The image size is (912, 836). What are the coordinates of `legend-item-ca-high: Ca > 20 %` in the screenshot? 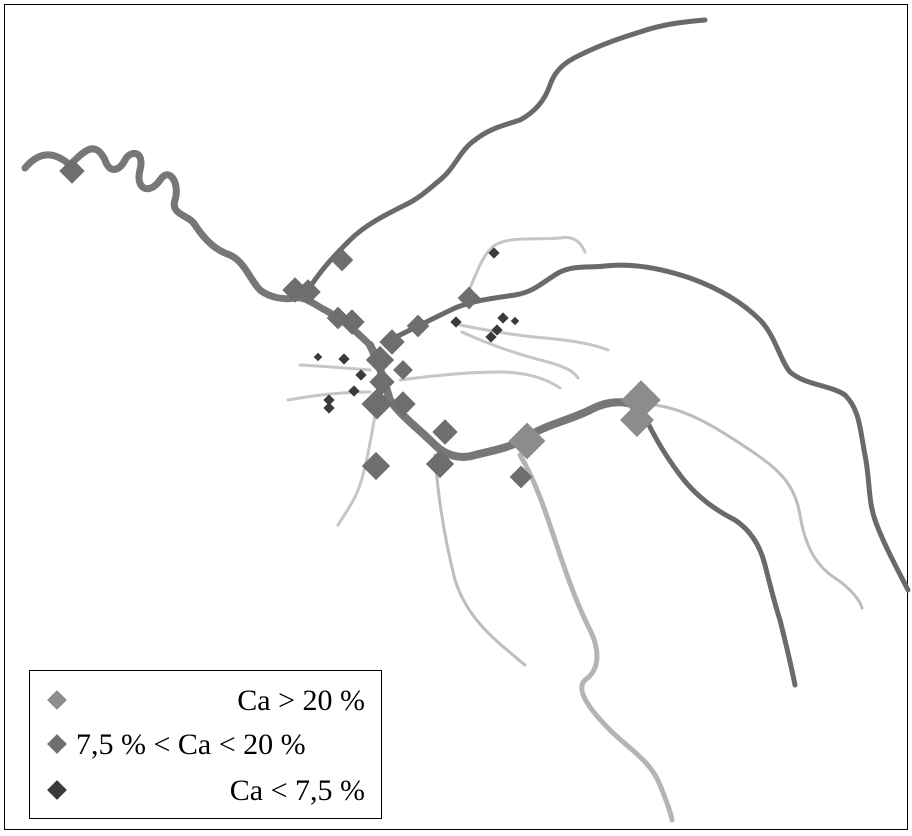 It's located at (205, 701).